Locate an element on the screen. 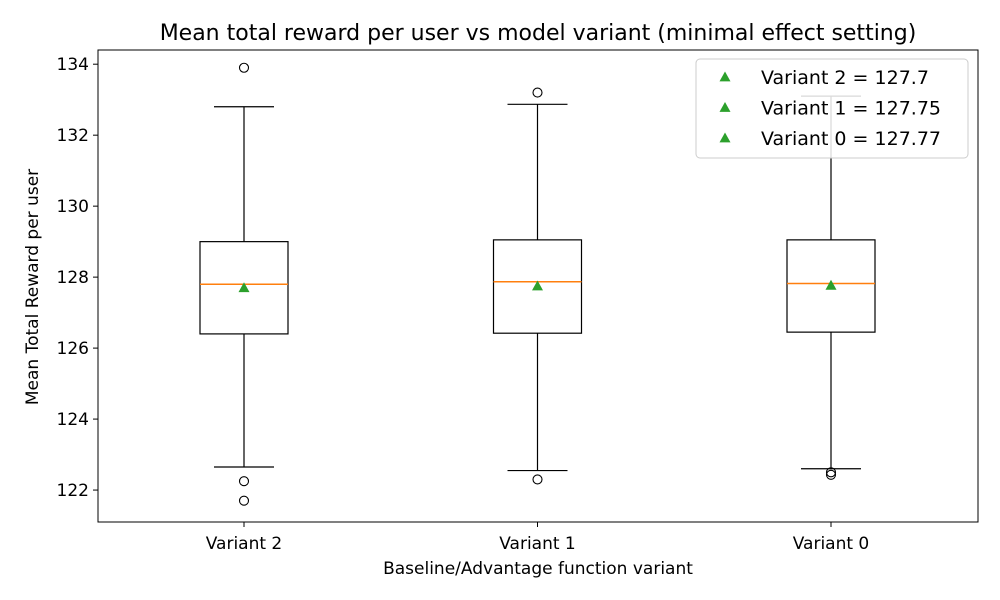  legend-entry: Variant 2 = 127.7 is located at coordinates (845, 78).